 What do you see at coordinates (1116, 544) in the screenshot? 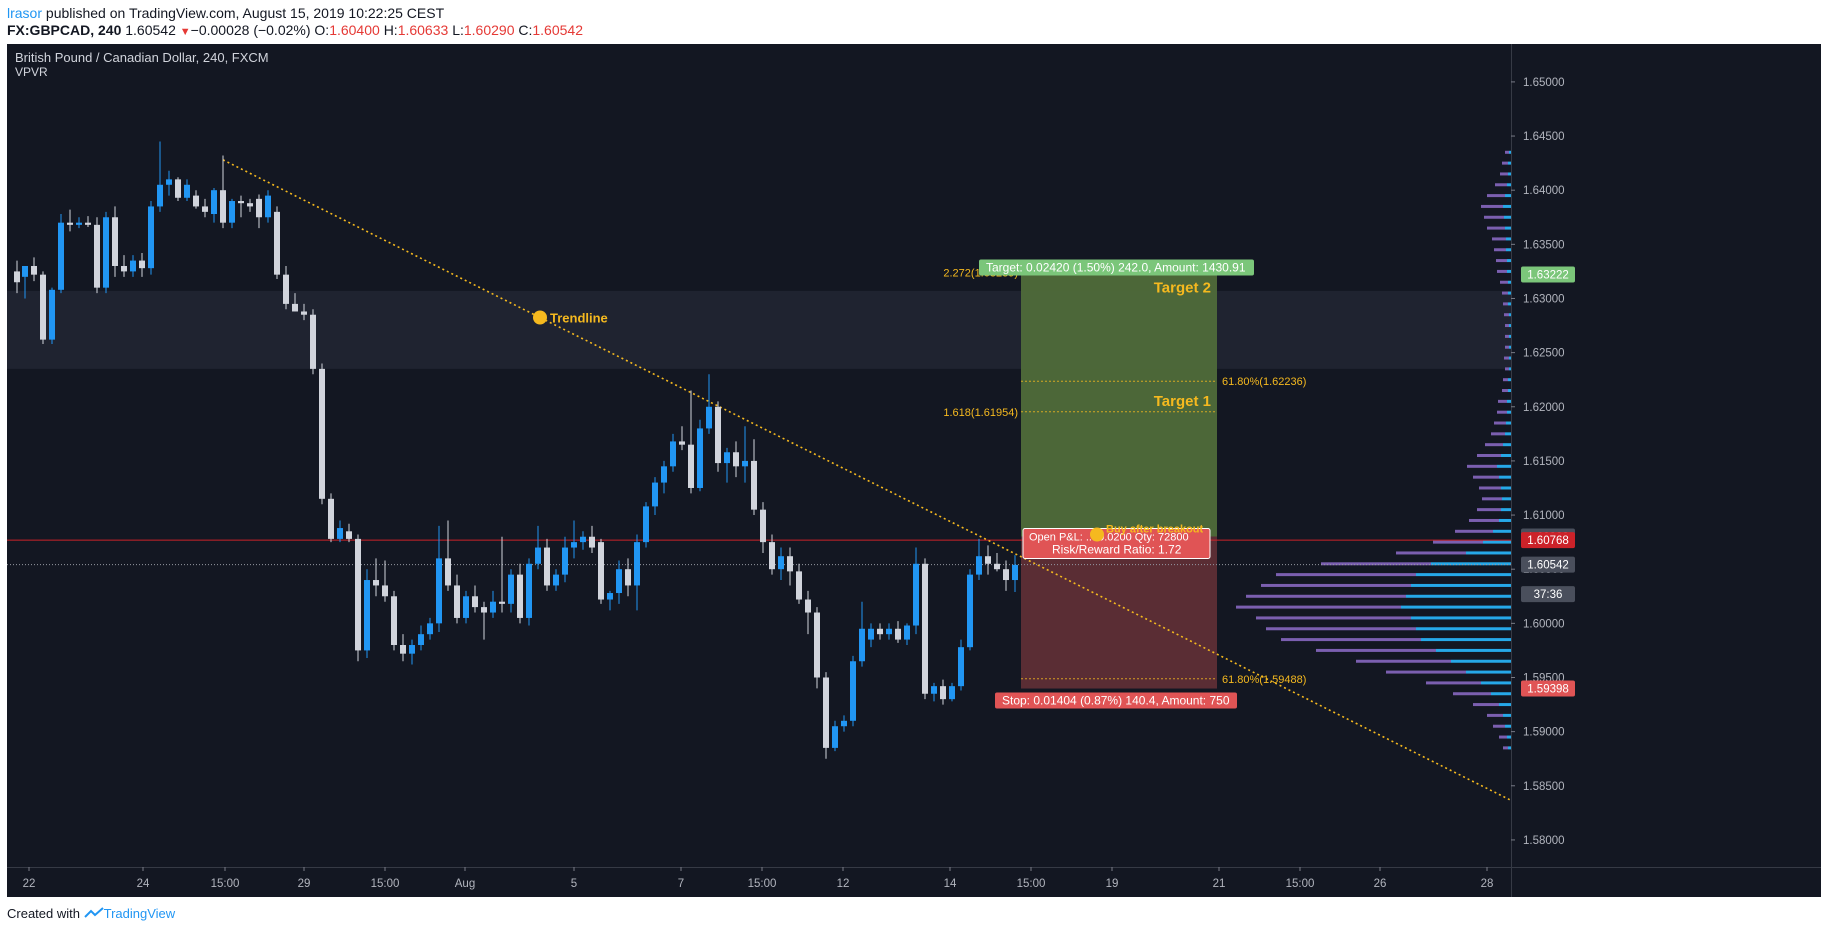
I see `pnl-box` at bounding box center [1116, 544].